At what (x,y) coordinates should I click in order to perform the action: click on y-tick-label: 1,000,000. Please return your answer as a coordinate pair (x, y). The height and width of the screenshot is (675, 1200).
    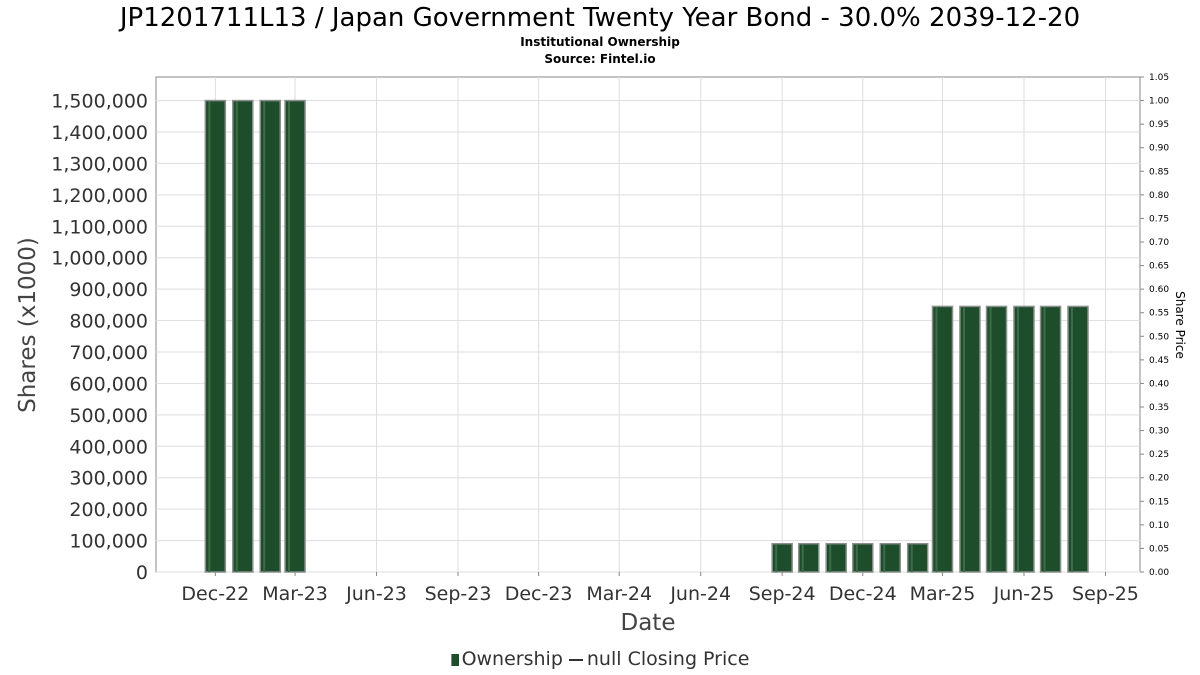
    Looking at the image, I should click on (99, 259).